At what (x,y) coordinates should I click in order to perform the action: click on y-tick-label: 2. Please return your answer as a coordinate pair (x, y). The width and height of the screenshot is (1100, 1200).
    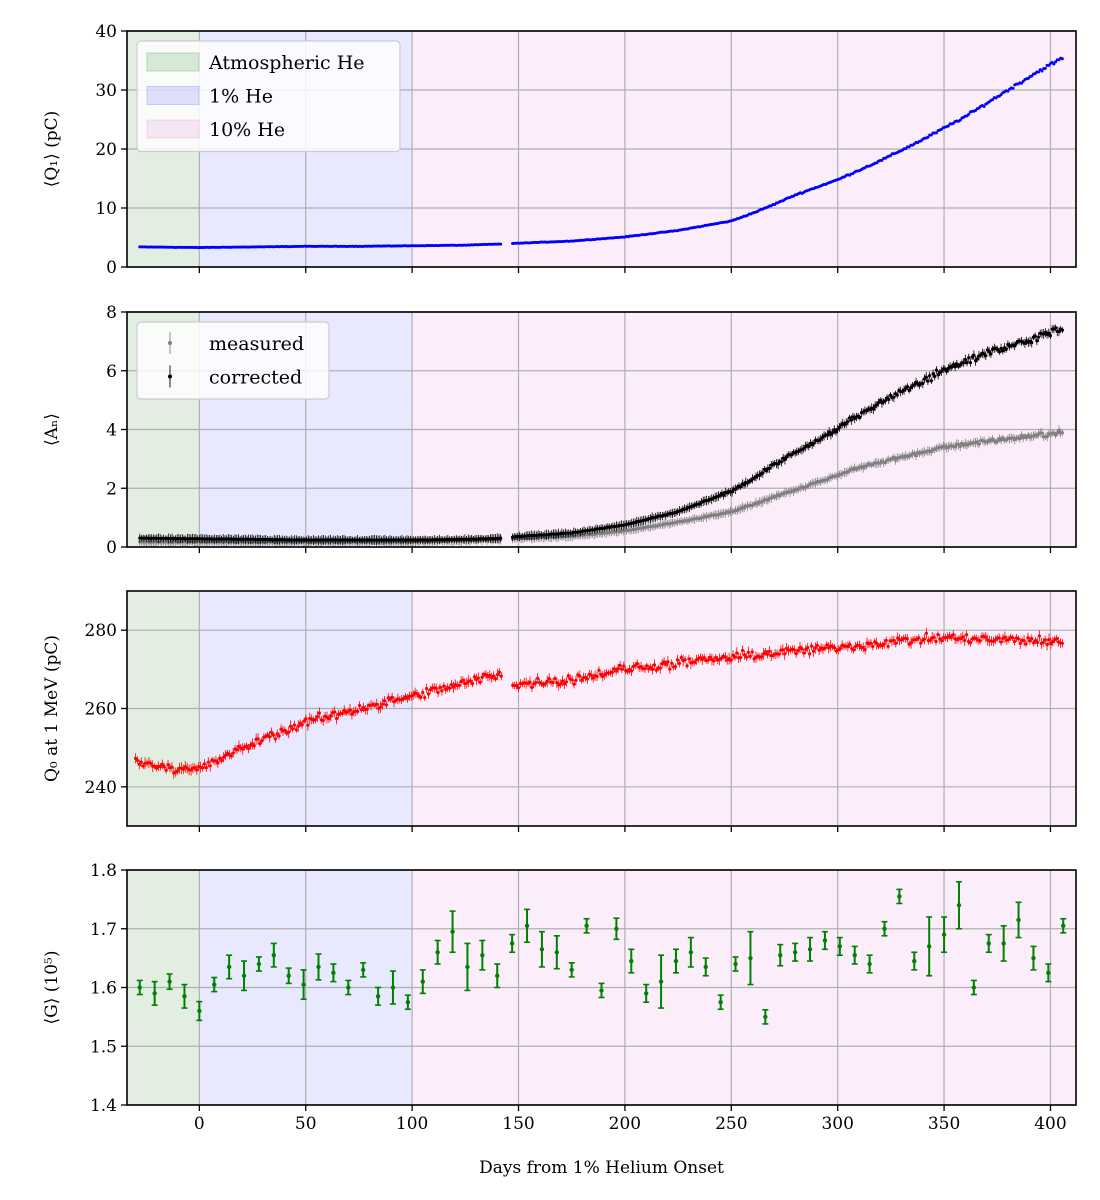
    Looking at the image, I should click on (111, 489).